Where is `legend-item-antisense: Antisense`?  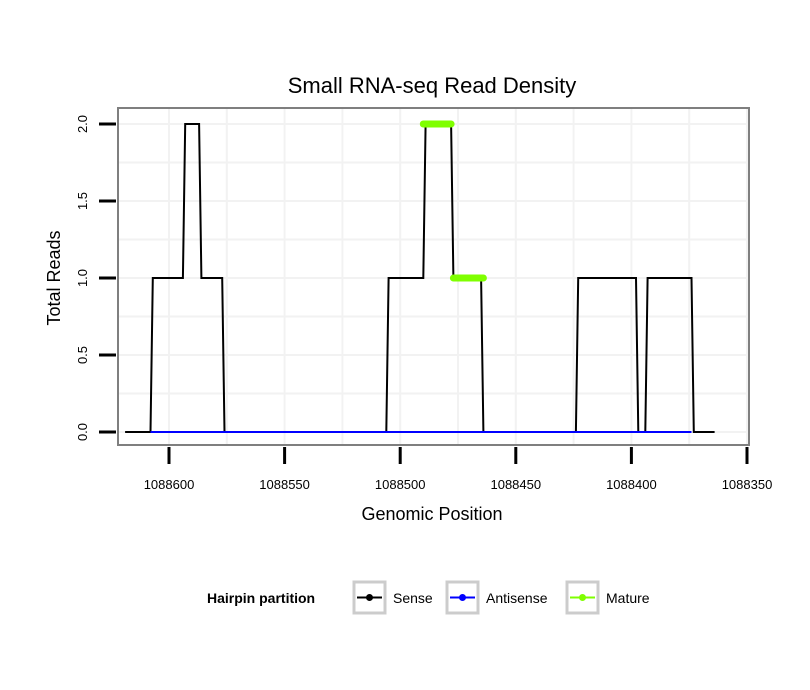
legend-item-antisense: Antisense is located at coordinates (496, 597).